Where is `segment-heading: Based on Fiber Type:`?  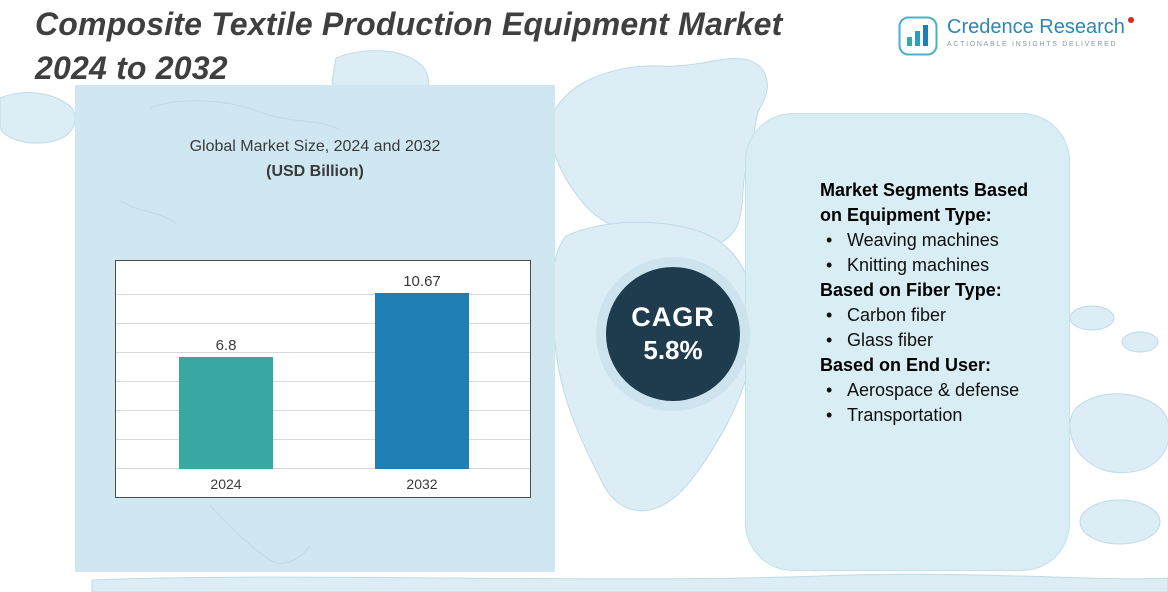
segment-heading: Based on Fiber Type: is located at coordinates (911, 290).